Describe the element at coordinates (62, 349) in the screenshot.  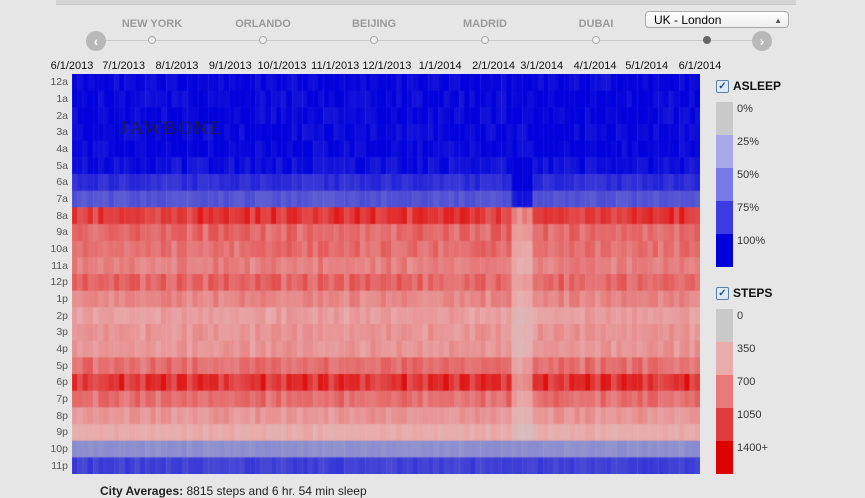
I see `y-tick-label: 4p` at that location.